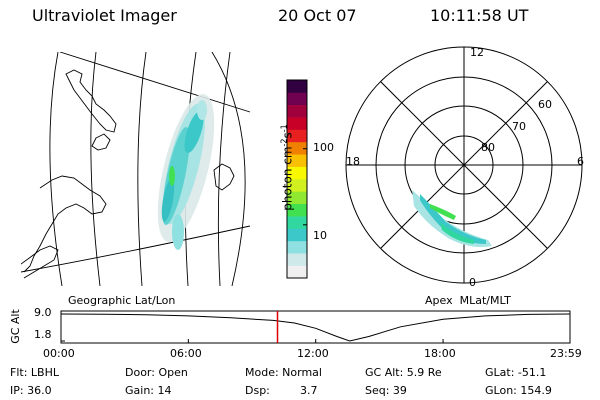 The image size is (600, 400). I want to click on glon-info: GLon: 154.9, so click(518, 390).